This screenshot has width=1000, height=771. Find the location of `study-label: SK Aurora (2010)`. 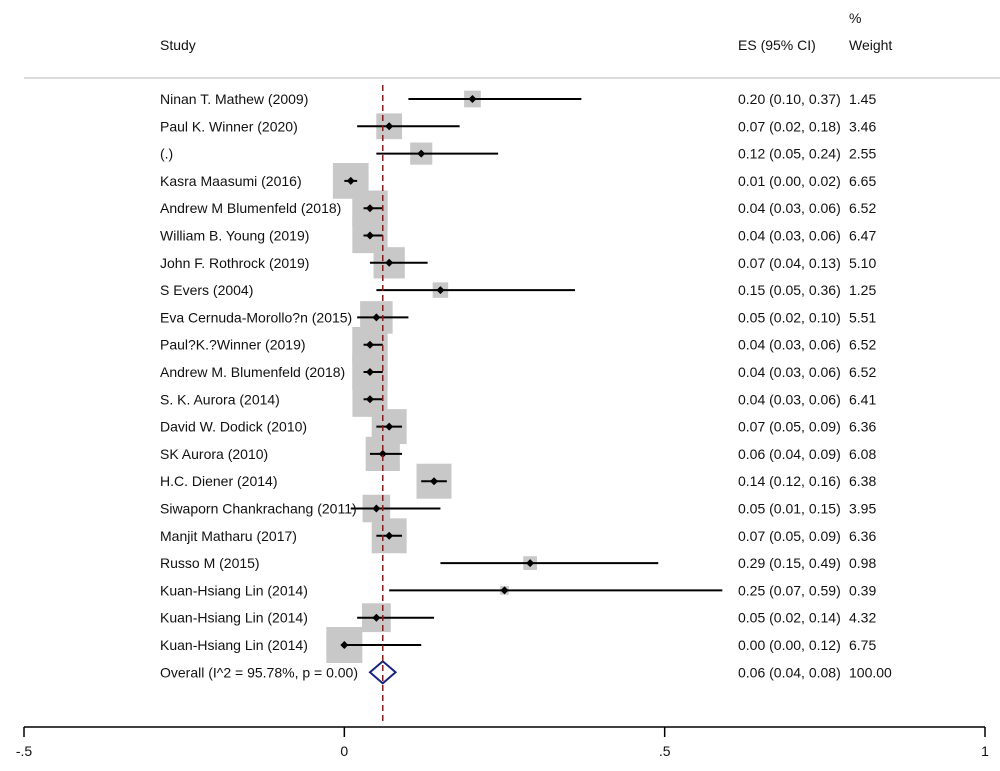

study-label: SK Aurora (2010) is located at coordinates (214, 454).